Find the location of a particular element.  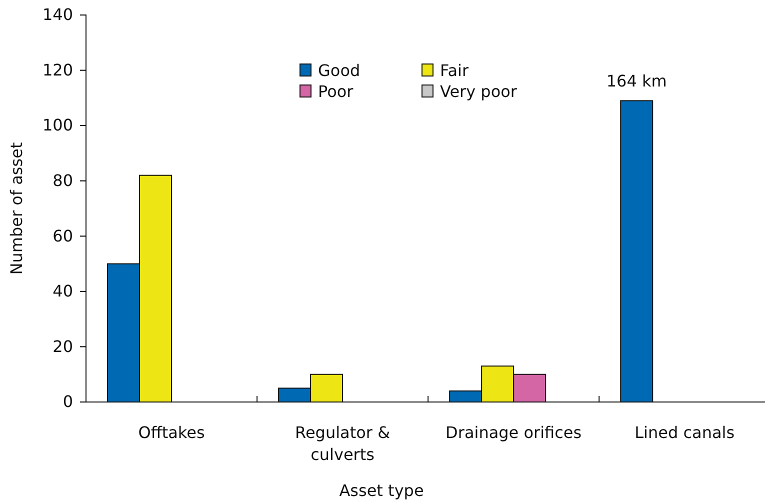

legend-label: Fair is located at coordinates (454, 70).